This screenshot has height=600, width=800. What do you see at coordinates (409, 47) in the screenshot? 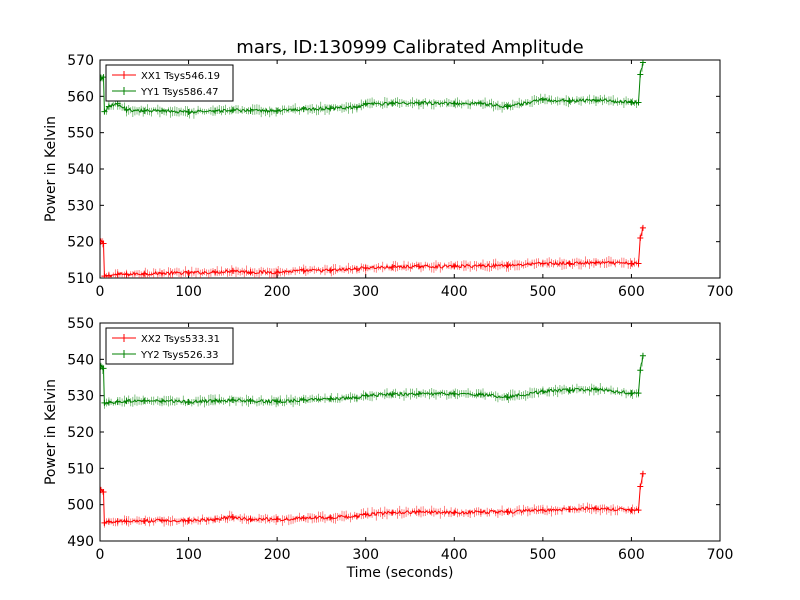
I see `chart-title: mars, ID:130999 Calibrated Amplitude` at bounding box center [409, 47].